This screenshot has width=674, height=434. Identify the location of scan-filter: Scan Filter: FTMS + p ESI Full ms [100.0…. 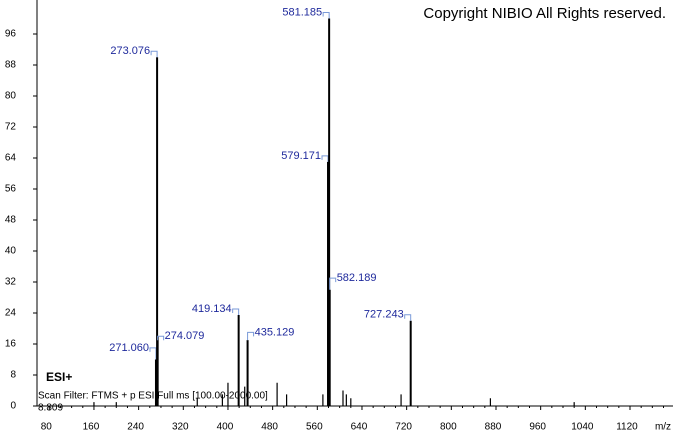
(153, 396).